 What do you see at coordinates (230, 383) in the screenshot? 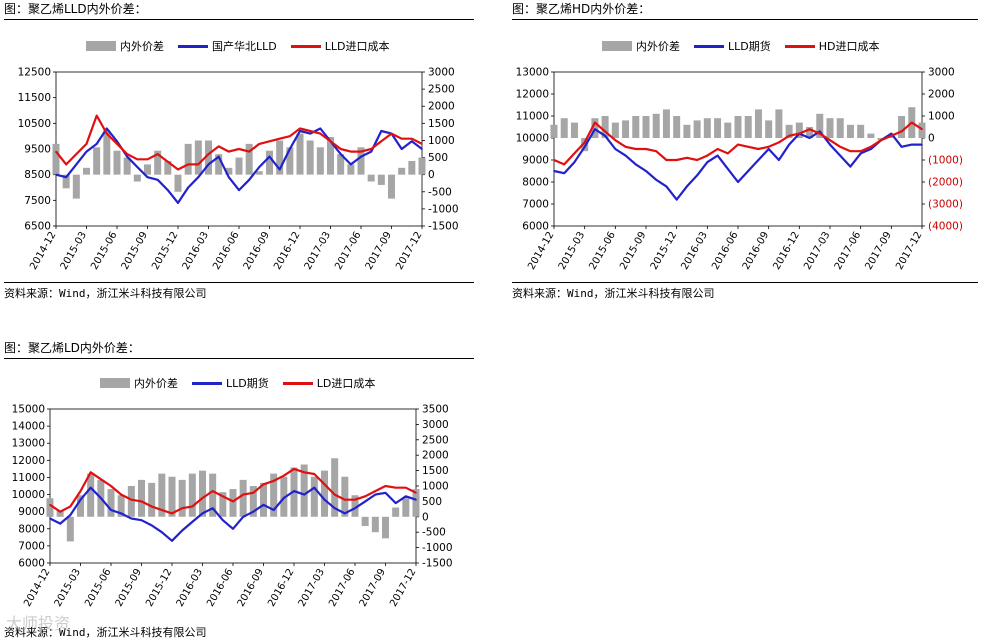
I see `legend-item-futures: LLD期货` at bounding box center [230, 383].